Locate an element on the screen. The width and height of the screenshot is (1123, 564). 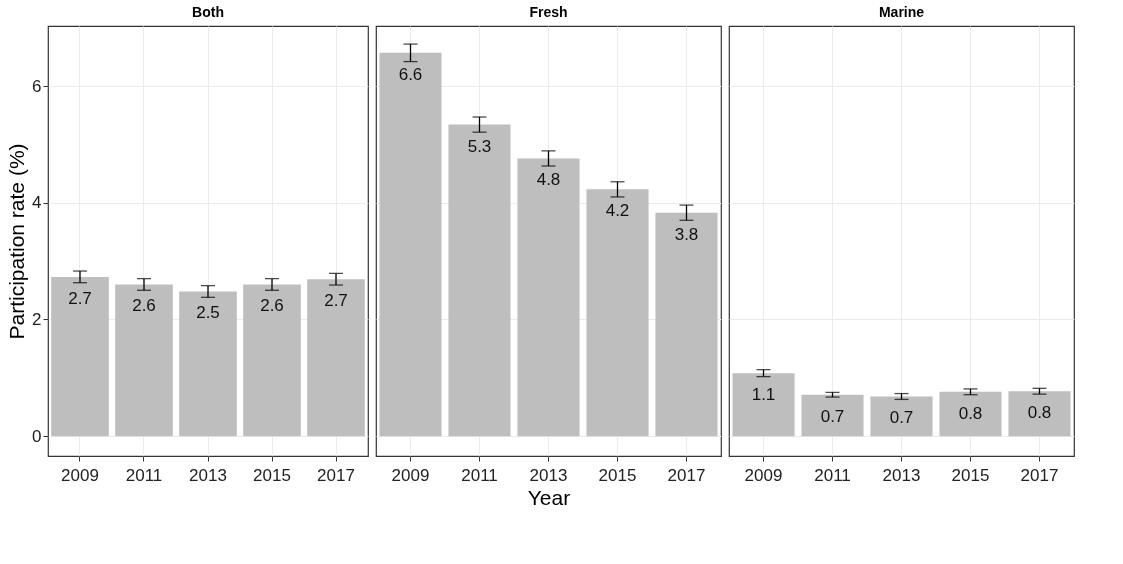
x-axis-title: Year is located at coordinates (549, 497).